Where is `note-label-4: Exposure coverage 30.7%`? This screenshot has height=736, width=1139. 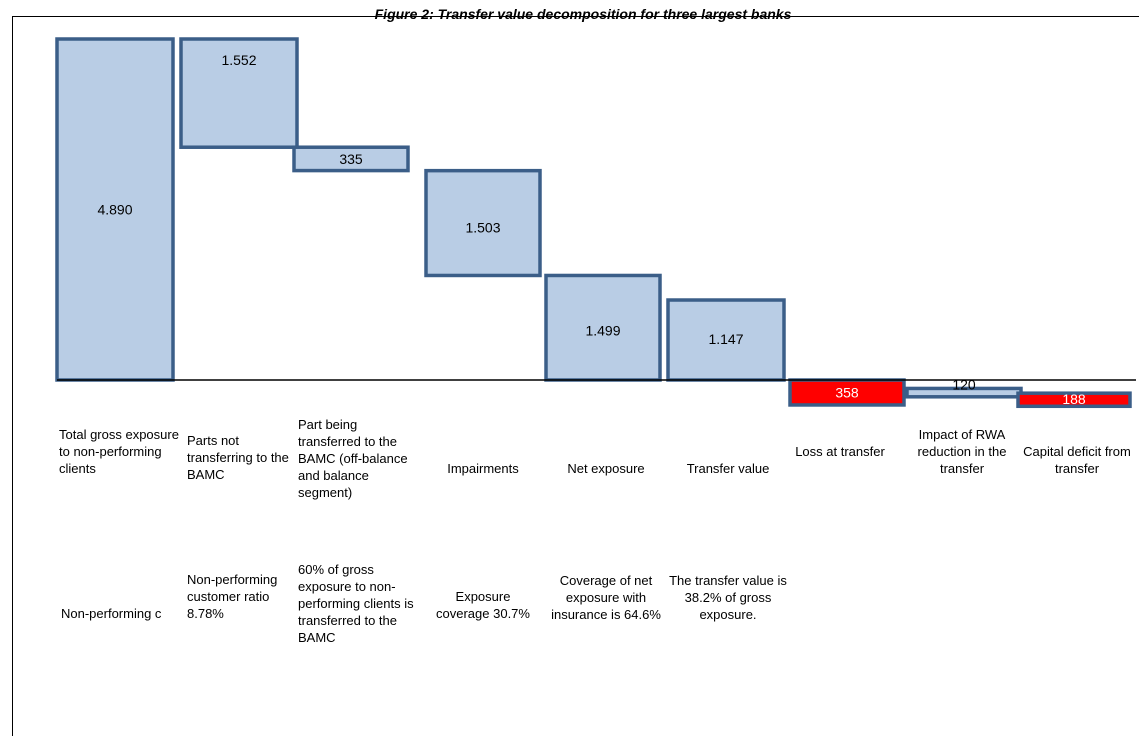 note-label-4: Exposure coverage 30.7% is located at coordinates (483, 605).